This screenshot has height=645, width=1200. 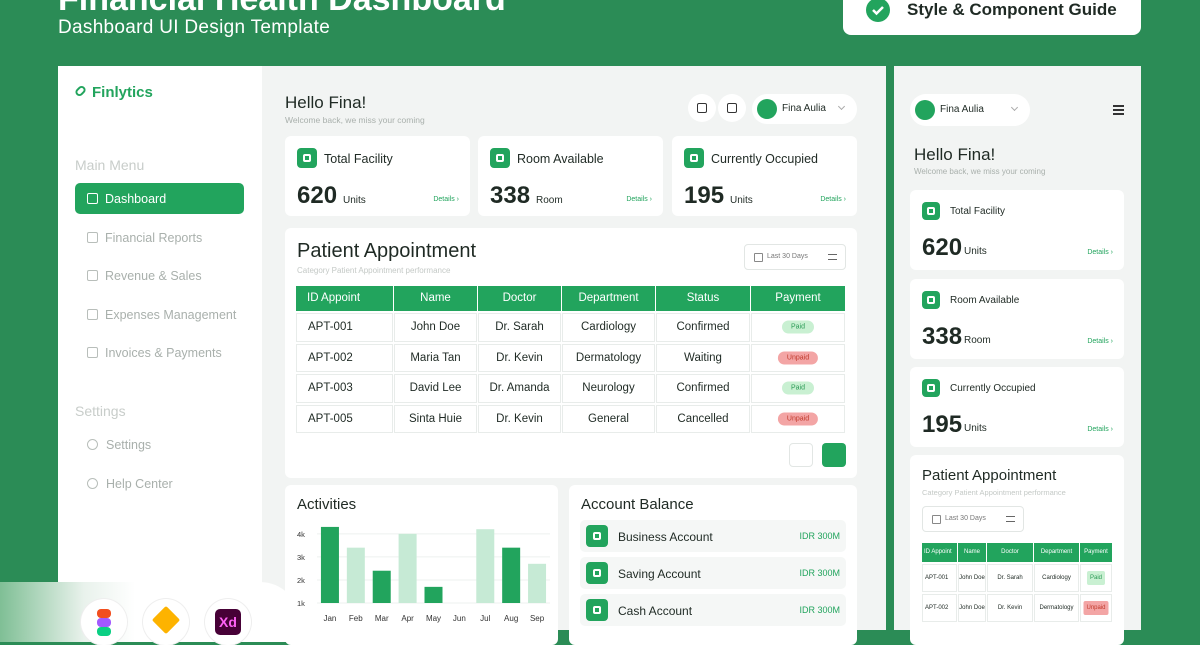 I want to click on guide-button: Style & Component Guide, so click(x=992, y=17).